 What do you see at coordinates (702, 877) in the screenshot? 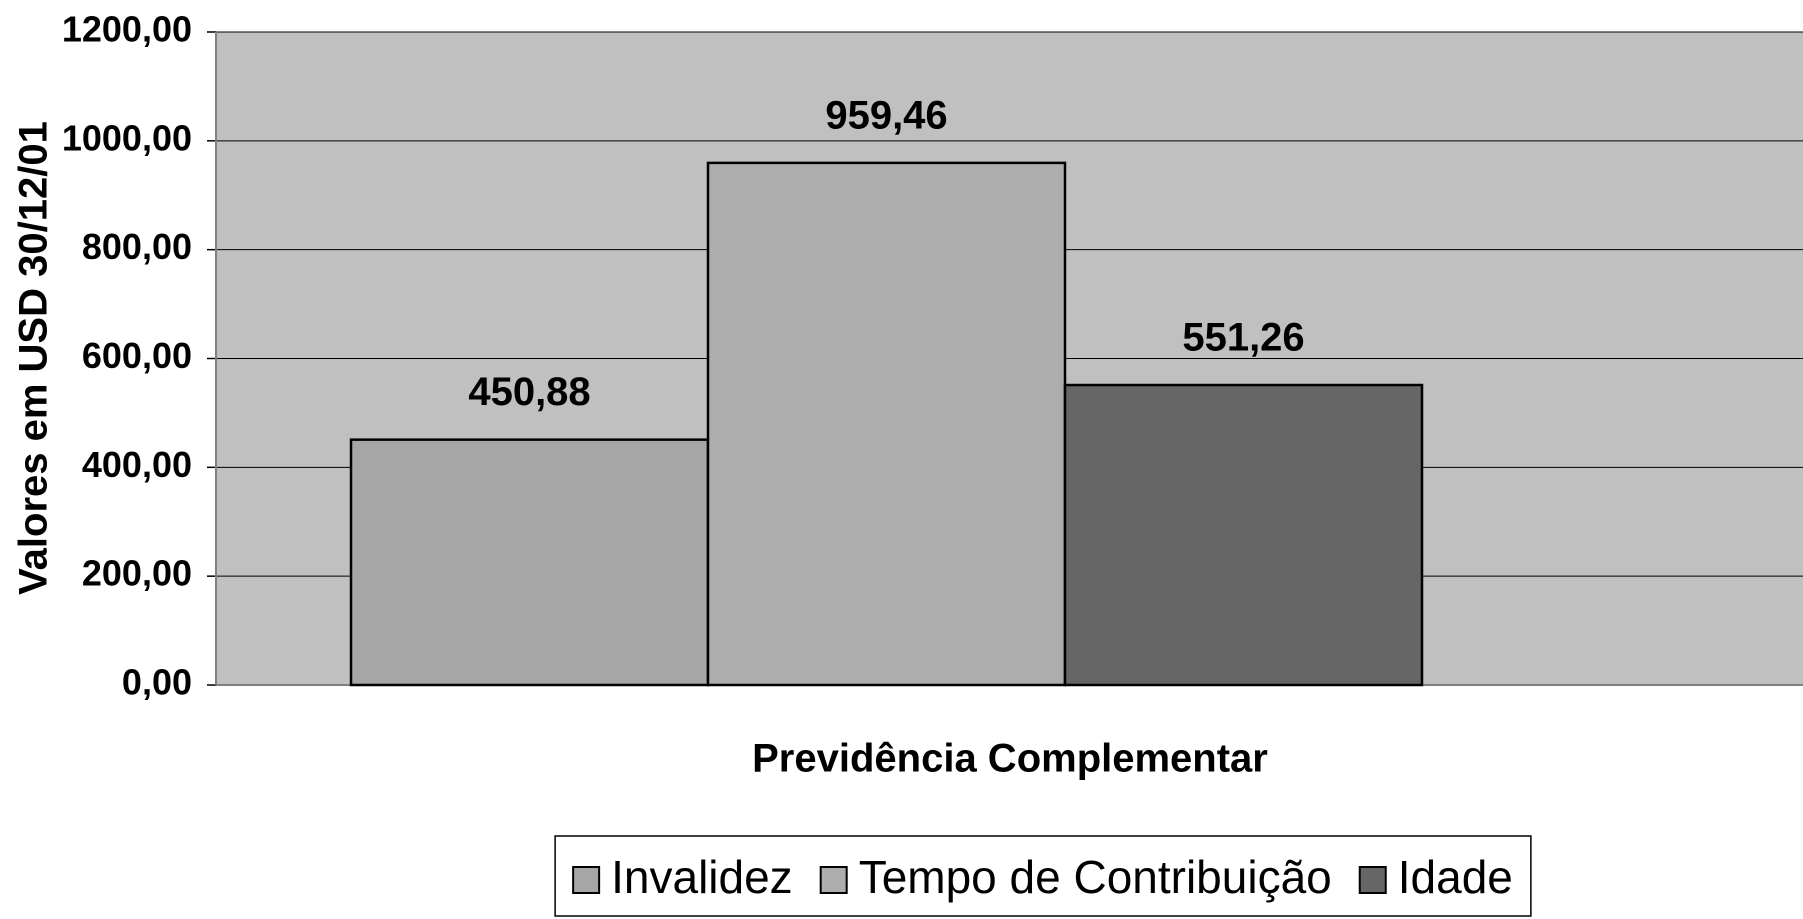
I see `legend-label: Invalidez` at bounding box center [702, 877].